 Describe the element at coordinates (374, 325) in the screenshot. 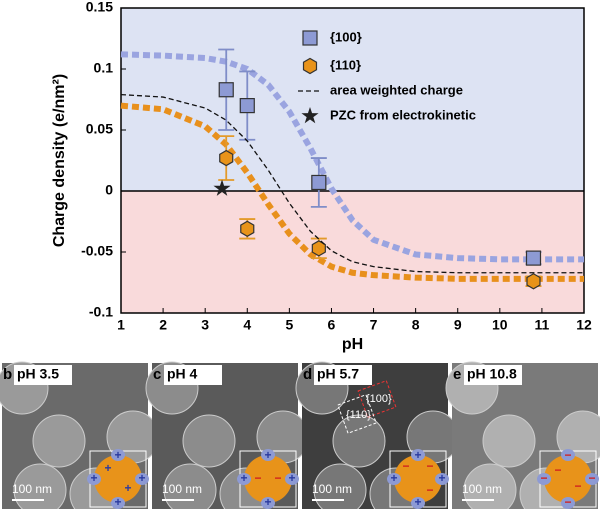

I see `x-tick-label: 7` at that location.